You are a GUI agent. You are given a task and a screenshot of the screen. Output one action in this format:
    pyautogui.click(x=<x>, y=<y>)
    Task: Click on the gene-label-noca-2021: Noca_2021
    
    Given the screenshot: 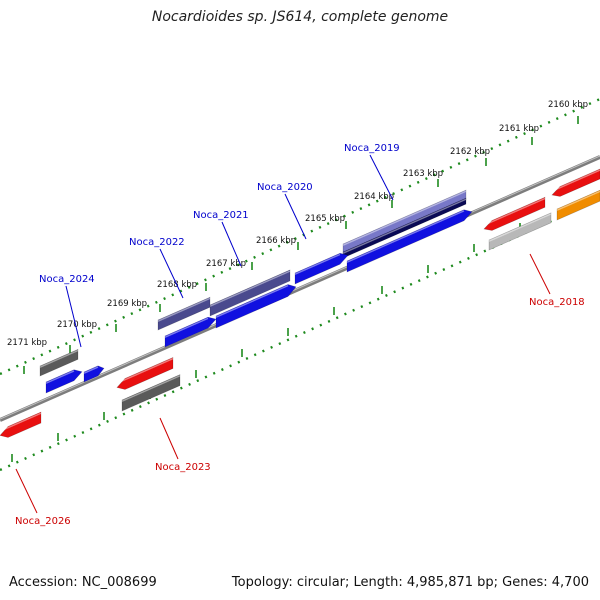 What is the action you would take?
    pyautogui.click(x=221, y=215)
    